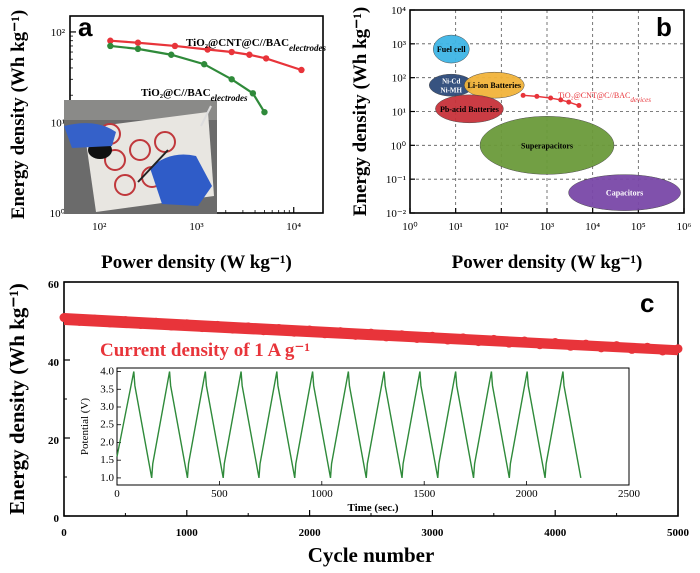  Describe the element at coordinates (547, 145) in the screenshot. I see `region-4-ellipse` at that location.